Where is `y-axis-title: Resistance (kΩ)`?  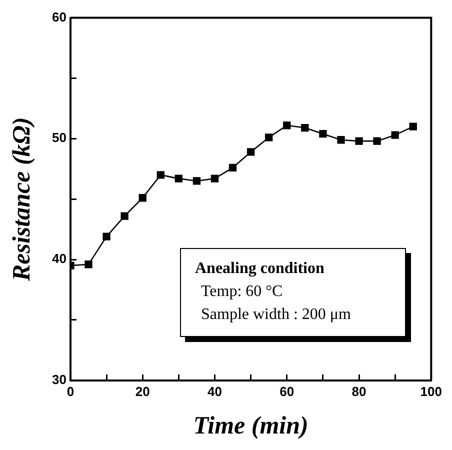 y-axis-title: Resistance (kΩ) is located at coordinates (22, 199).